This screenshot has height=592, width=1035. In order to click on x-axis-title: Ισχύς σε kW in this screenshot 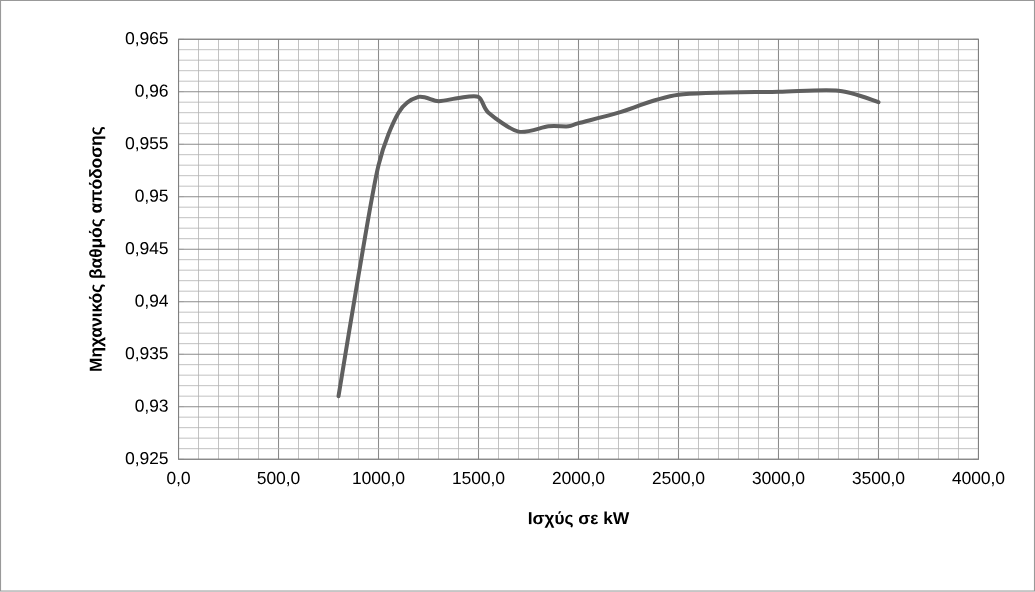, I will do `click(579, 519)`.